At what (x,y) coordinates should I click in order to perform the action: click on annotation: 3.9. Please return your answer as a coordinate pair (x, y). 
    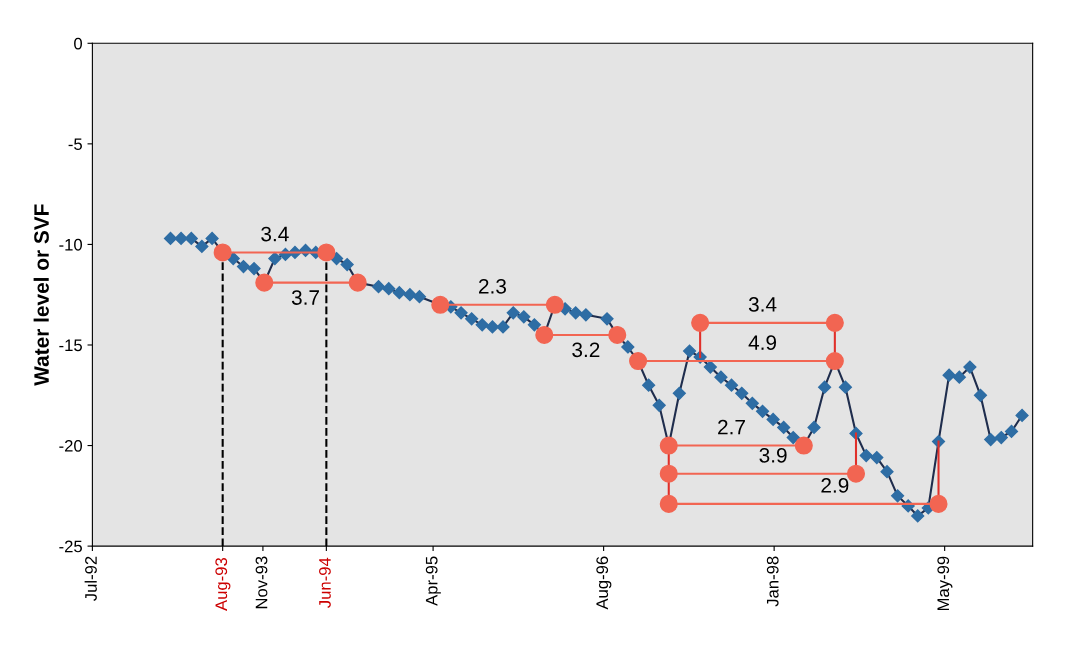
    Looking at the image, I should click on (773, 455).